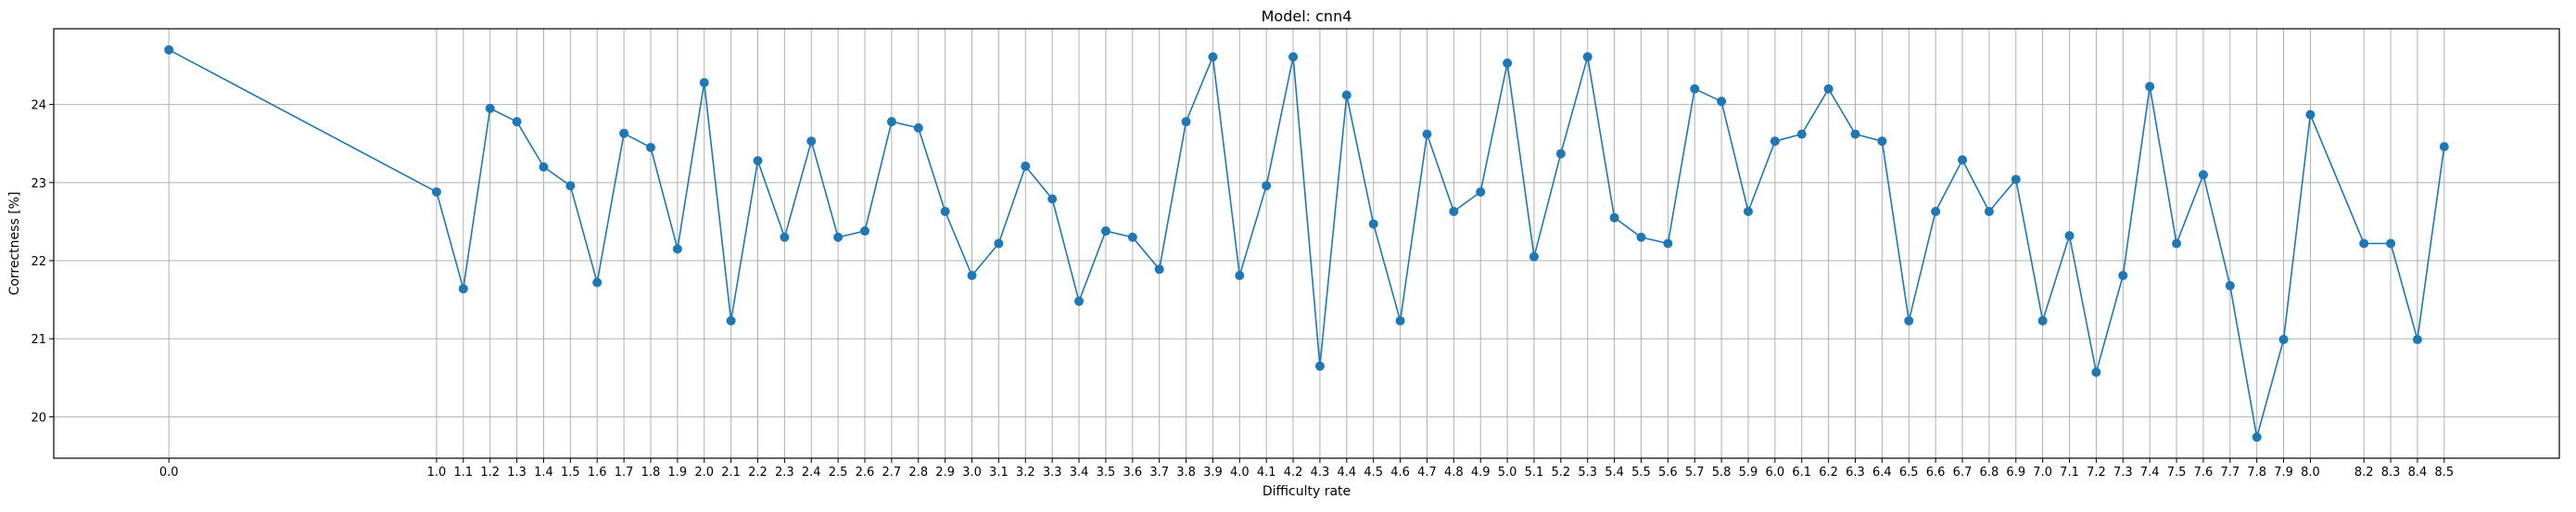 The image size is (2576, 512). I want to click on y-axis-label: Correctness [%], so click(14, 244).